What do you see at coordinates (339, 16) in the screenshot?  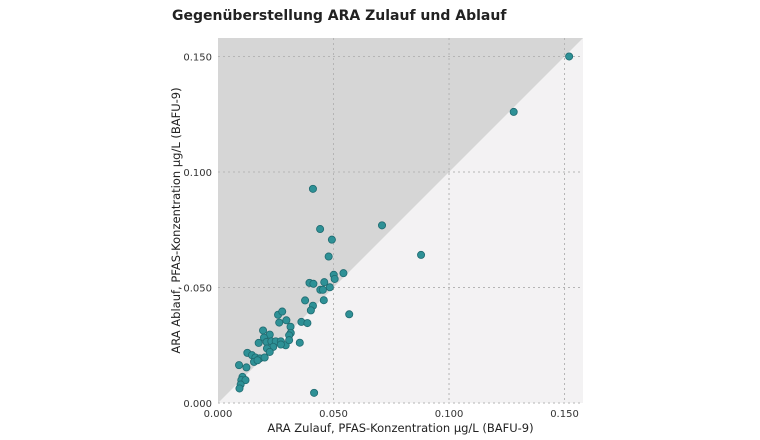 I see `chart-title: Gegenüberstellung ARA Zulauf und Ablauf` at bounding box center [339, 16].